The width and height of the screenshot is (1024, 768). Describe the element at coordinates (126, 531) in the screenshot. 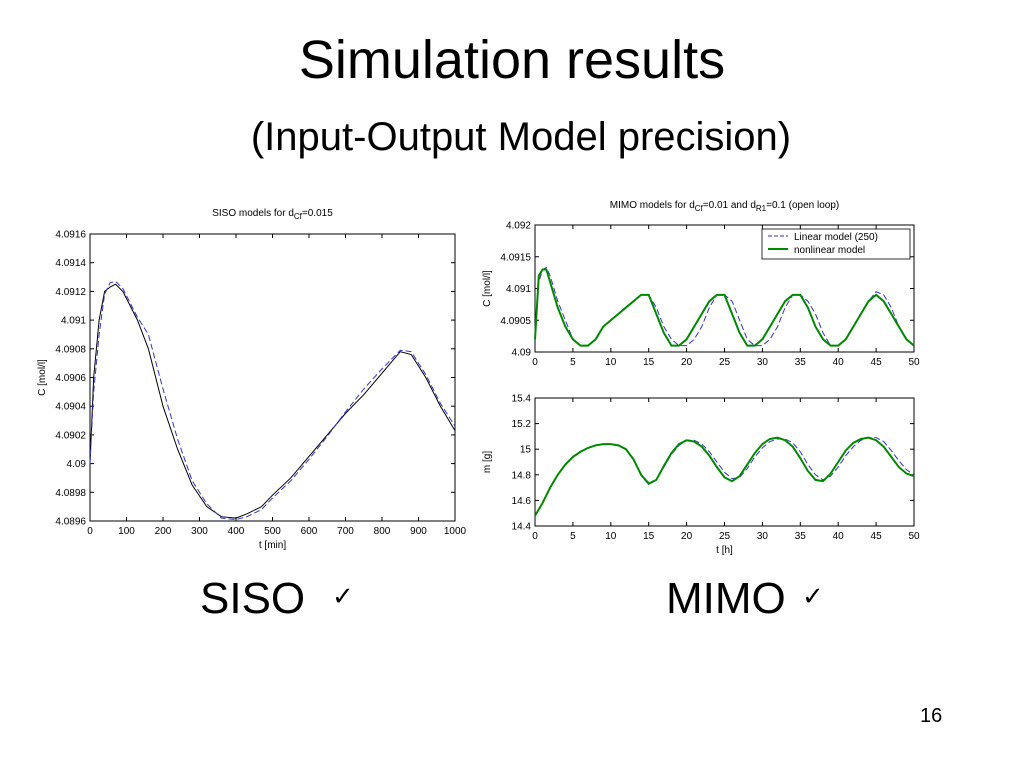

I see `x-tick-label: 100` at that location.